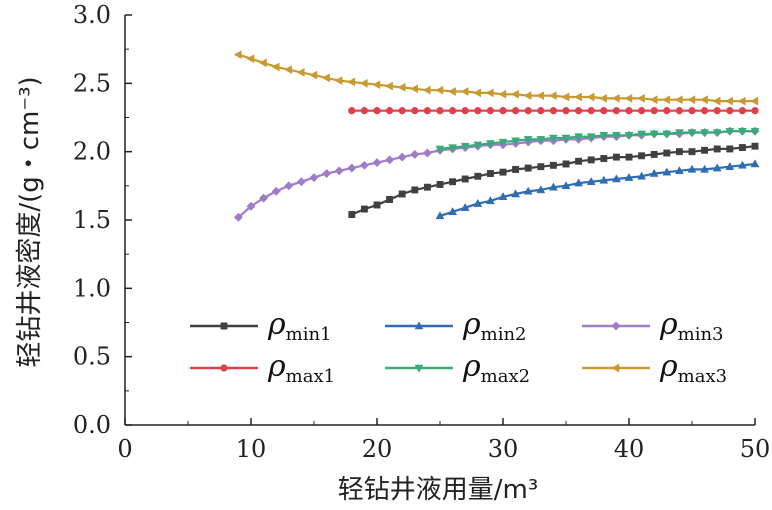  I want to click on series-max1, so click(553, 111).